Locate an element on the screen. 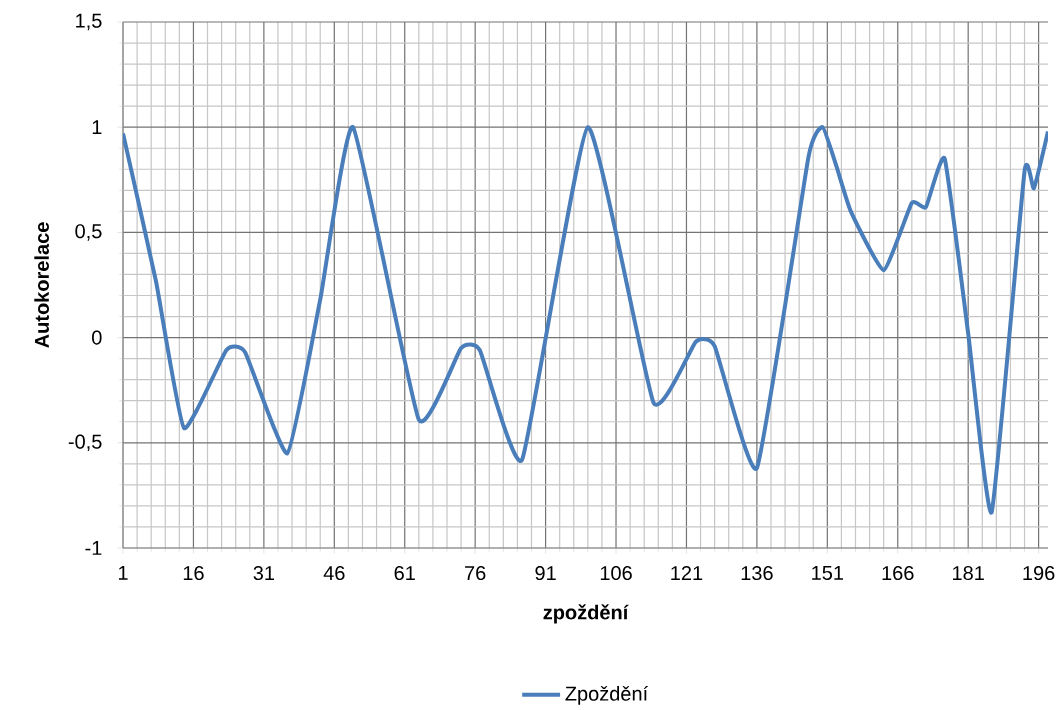 Image resolution: width=1064 pixels, height=710 pixels. x-tick-label: 166 is located at coordinates (898, 573).